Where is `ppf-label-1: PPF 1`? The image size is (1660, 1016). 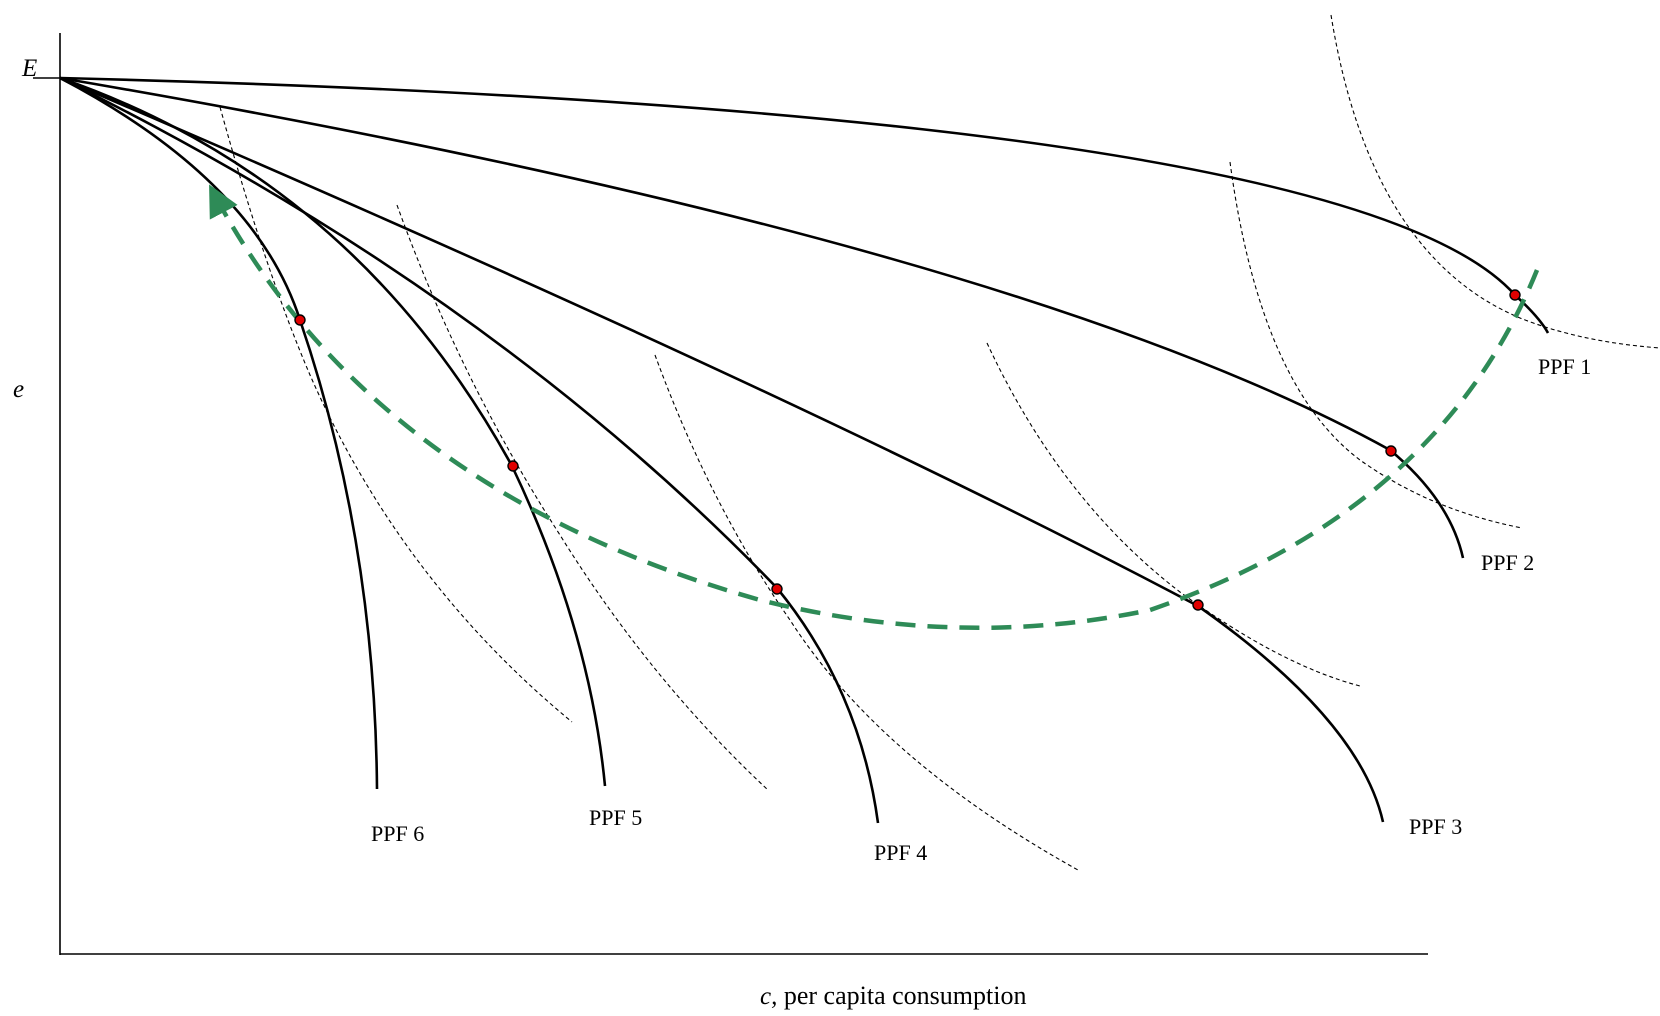 ppf-label-1: PPF 1 is located at coordinates (1564, 366).